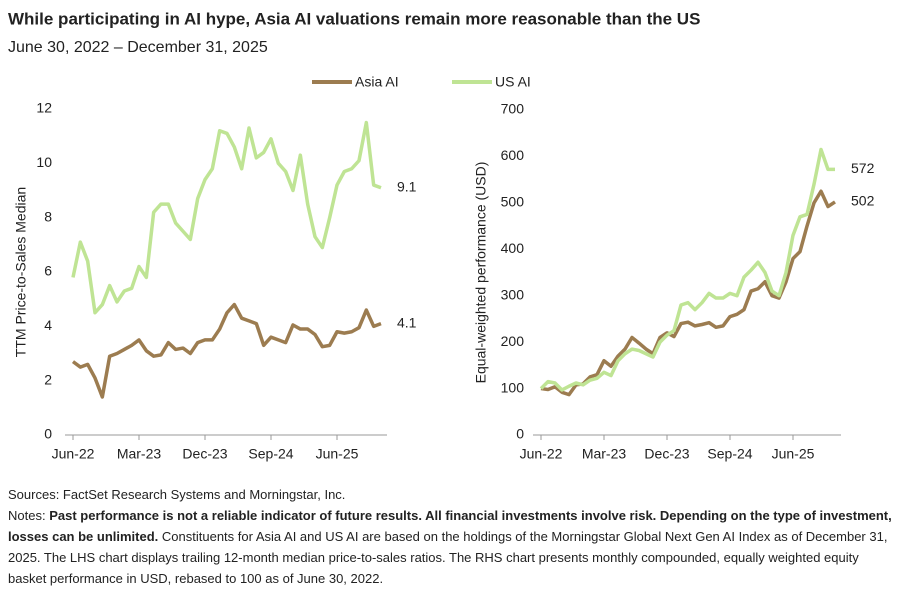 The image size is (901, 597). I want to click on end-label: 572, so click(863, 168).